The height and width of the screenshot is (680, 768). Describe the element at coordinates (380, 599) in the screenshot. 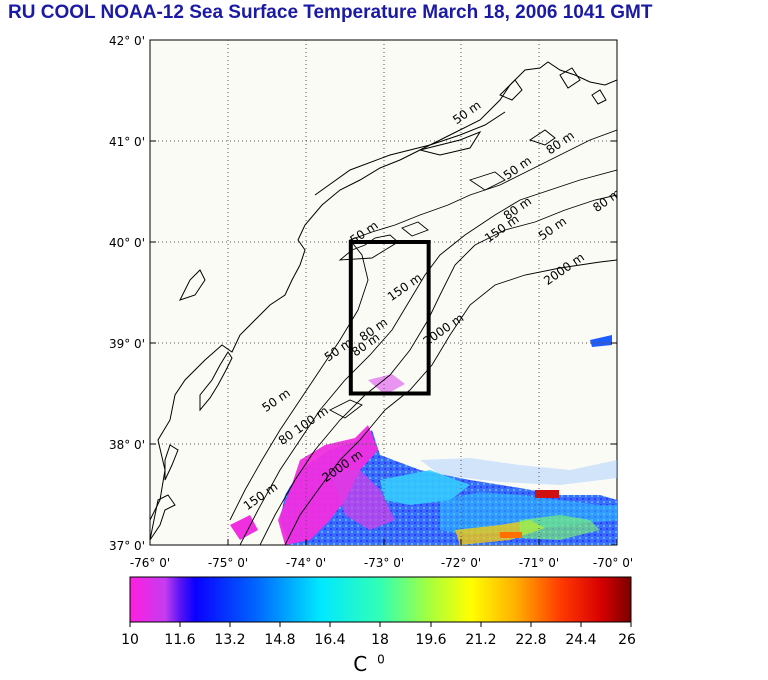

I see `colorbar` at that location.